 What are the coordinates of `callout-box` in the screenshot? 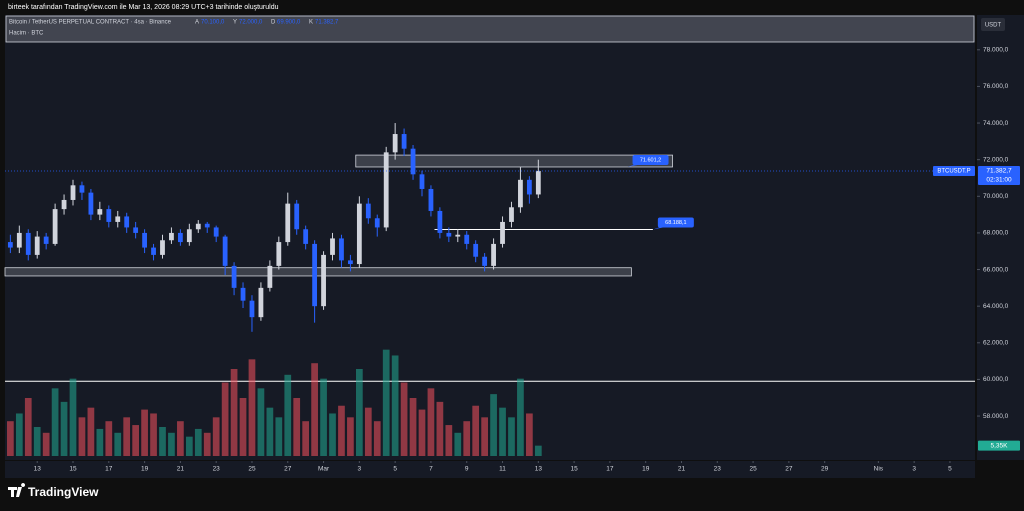 It's located at (650, 159).